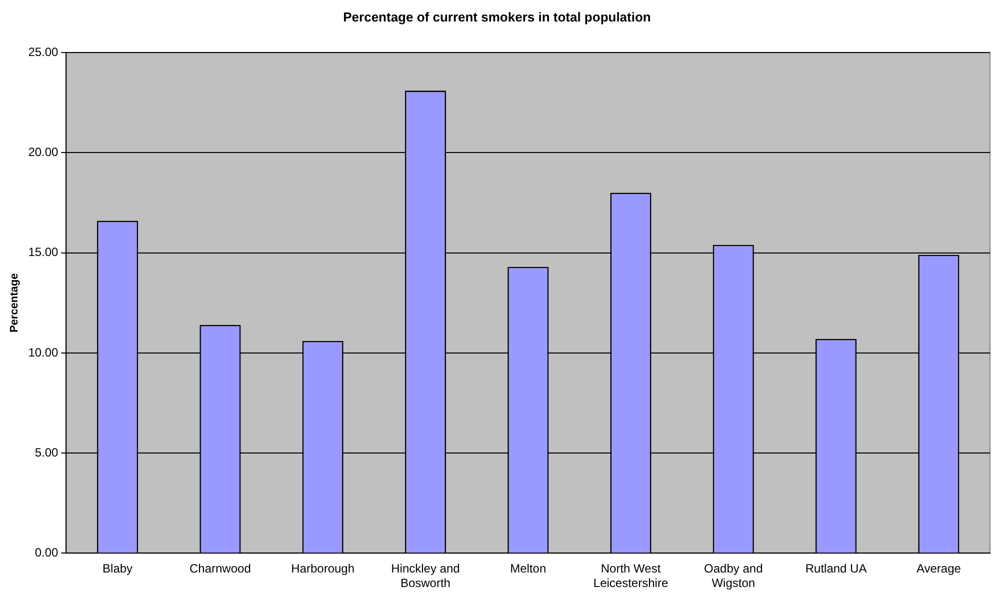 This screenshot has height=598, width=992. I want to click on x-tick-label: Harborough, so click(323, 569).